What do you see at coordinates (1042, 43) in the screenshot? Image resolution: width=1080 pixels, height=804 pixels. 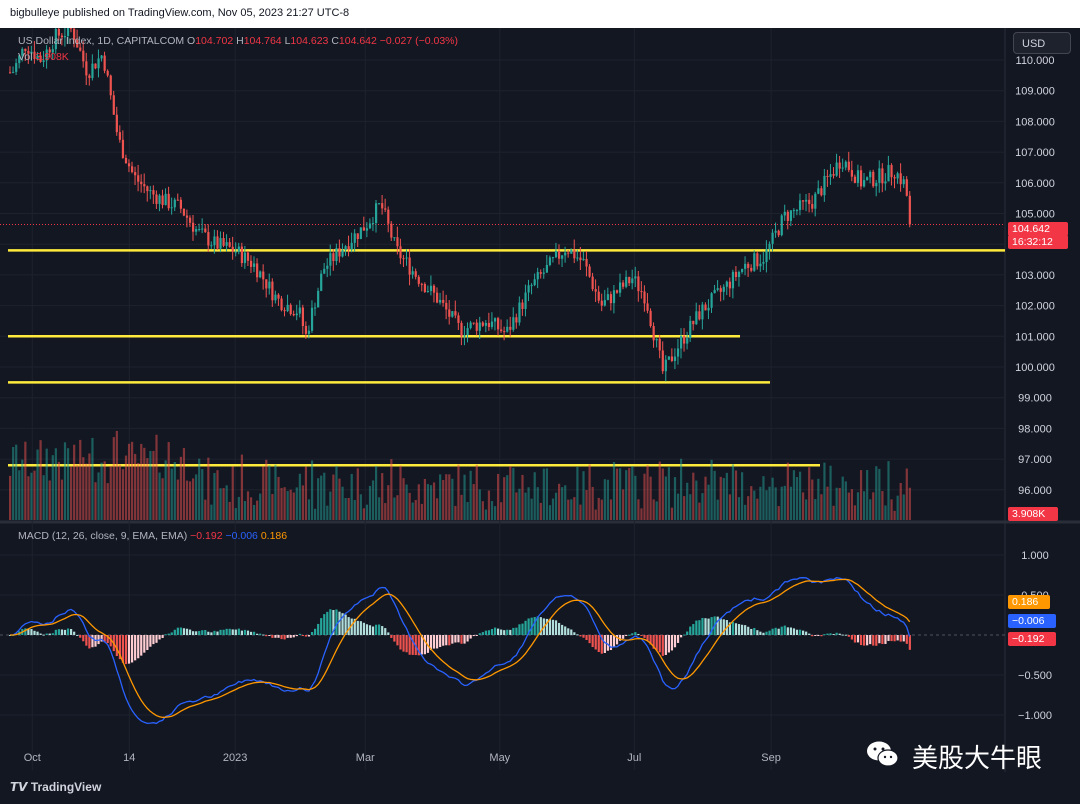 I see `currency-button: USD` at bounding box center [1042, 43].